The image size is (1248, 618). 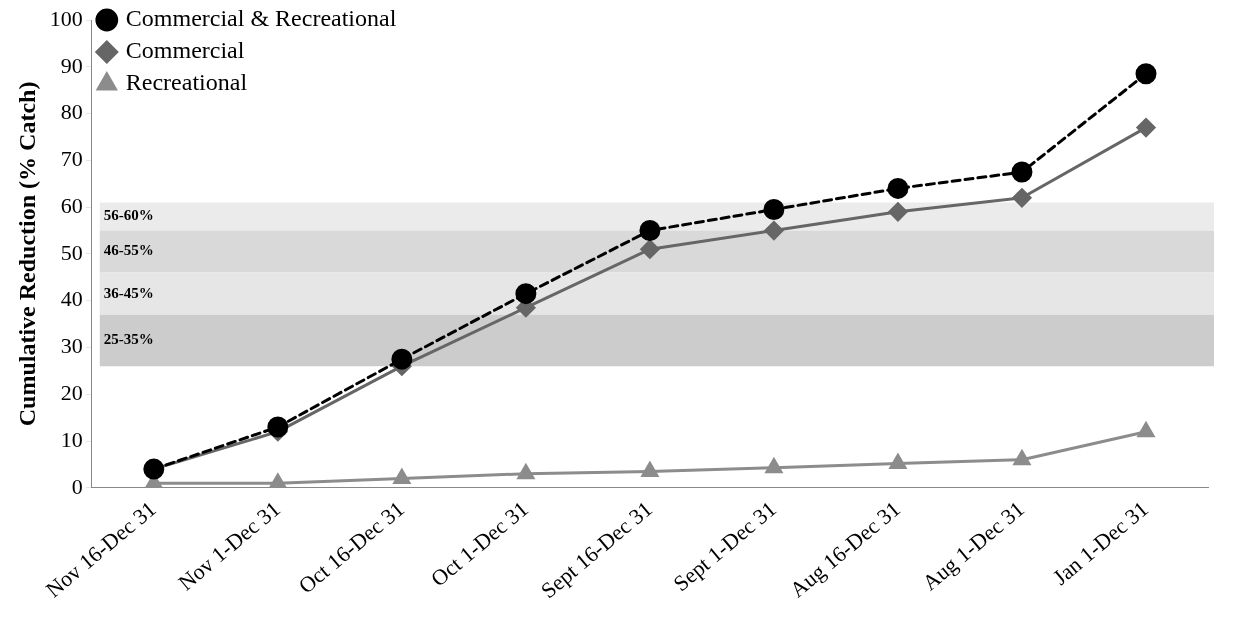 I want to click on band-label: 56-60%, so click(x=128, y=215).